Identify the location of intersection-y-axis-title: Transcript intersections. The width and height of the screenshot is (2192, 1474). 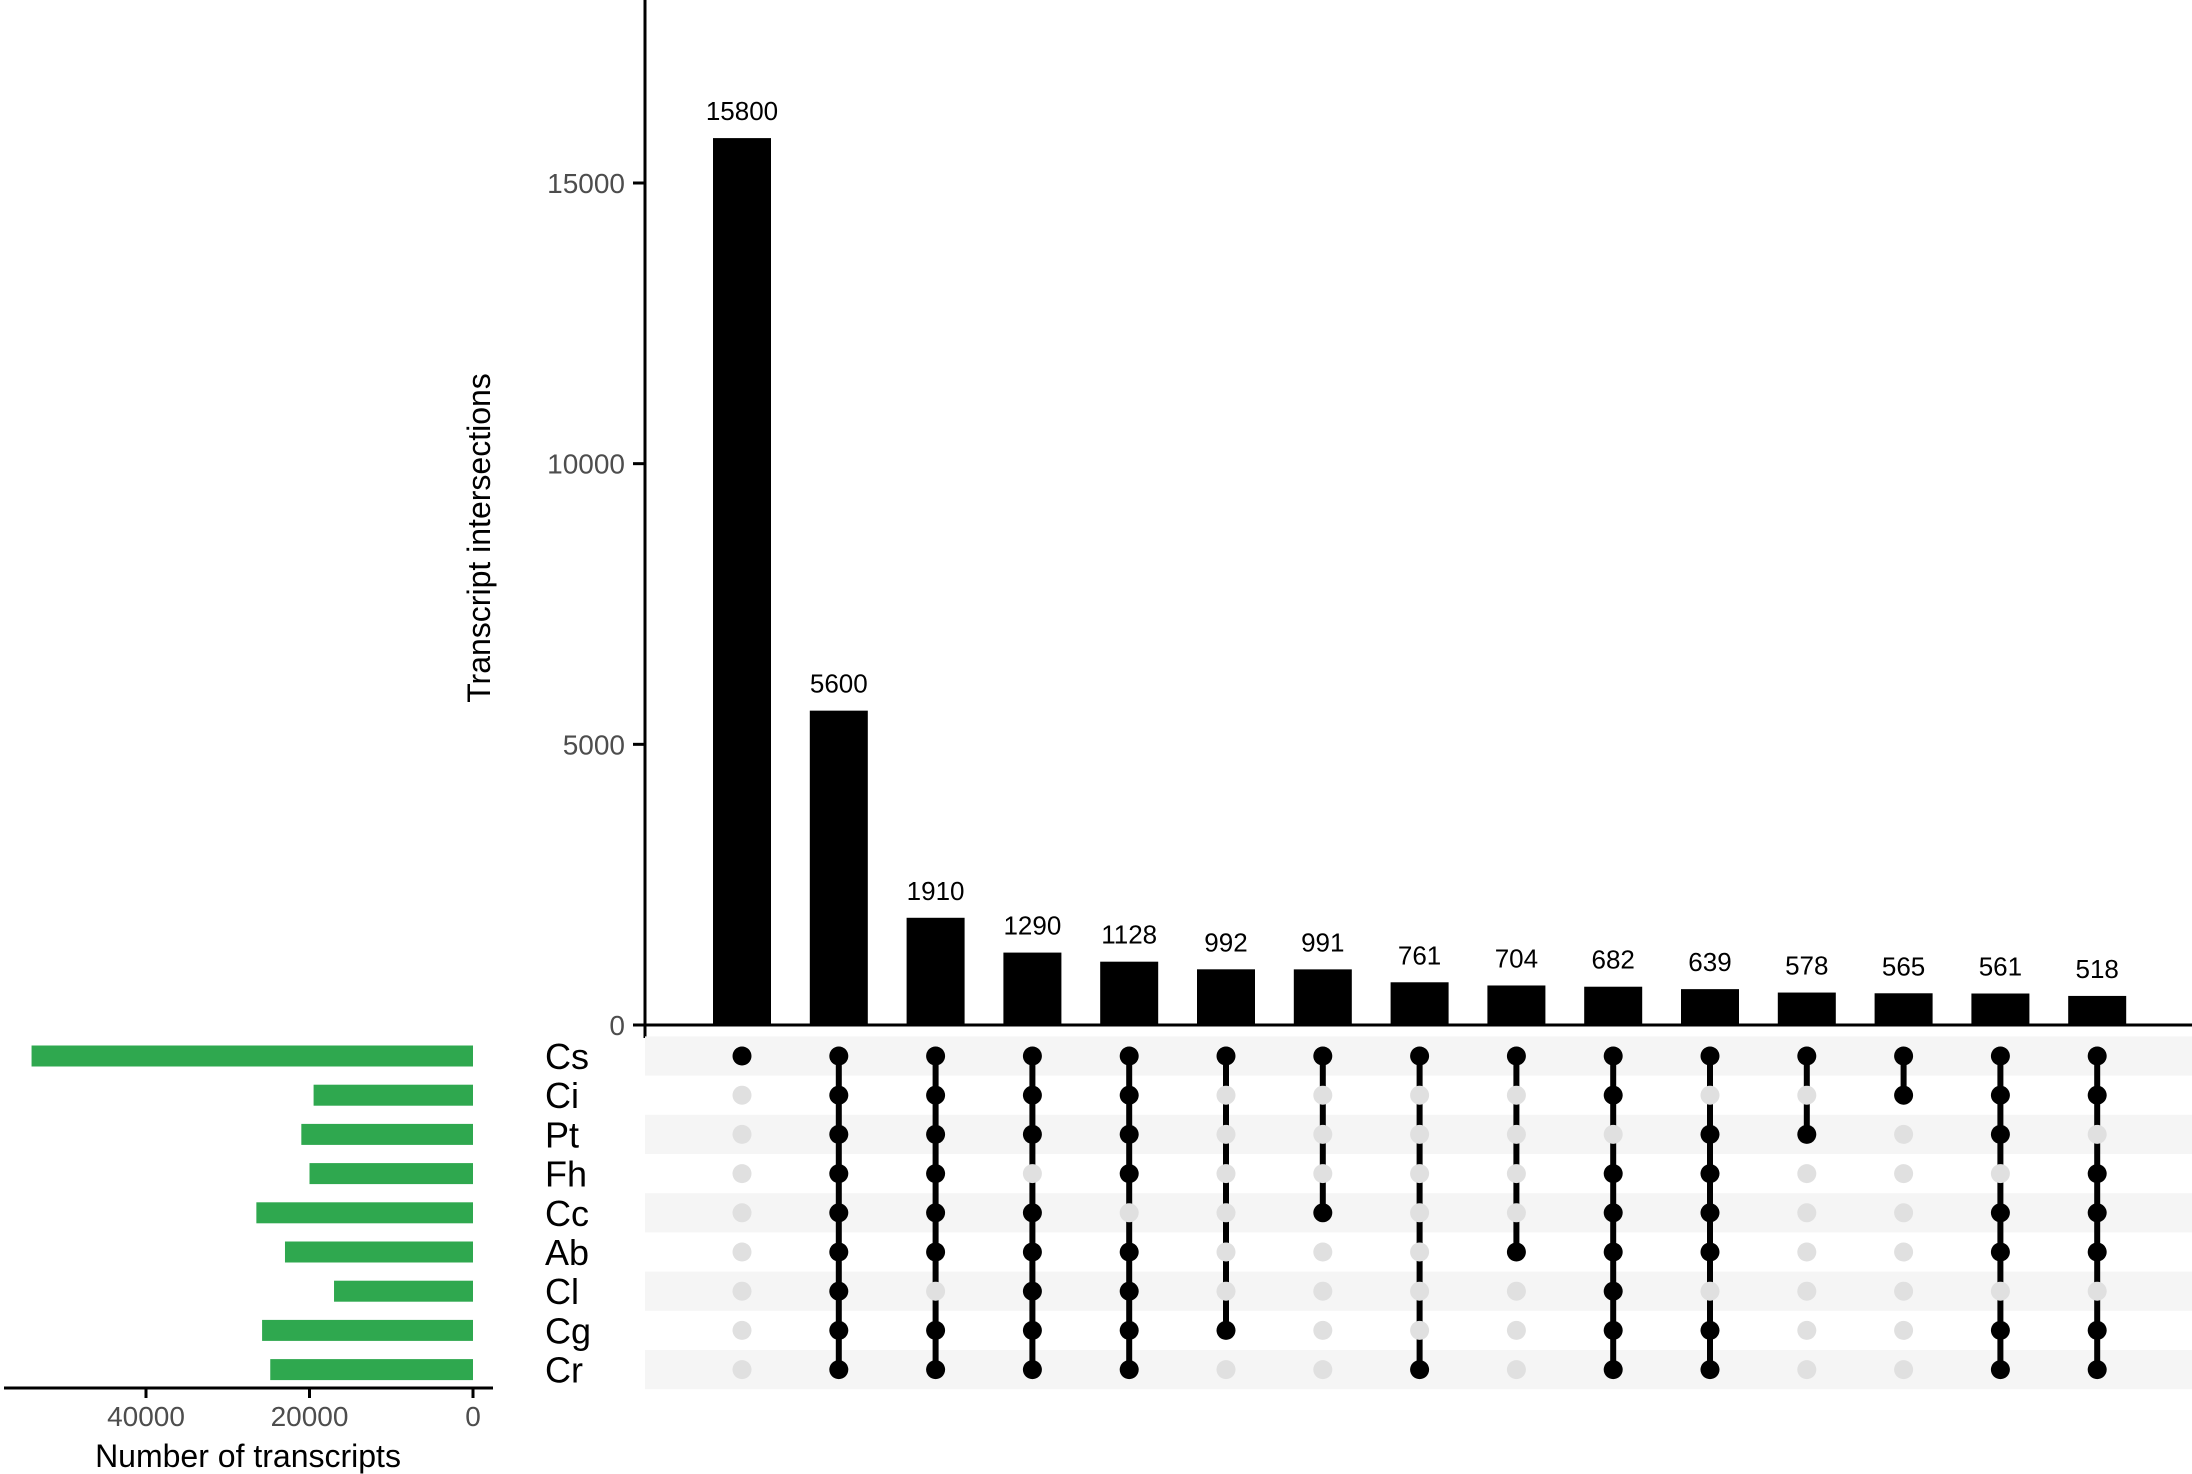
(479, 538).